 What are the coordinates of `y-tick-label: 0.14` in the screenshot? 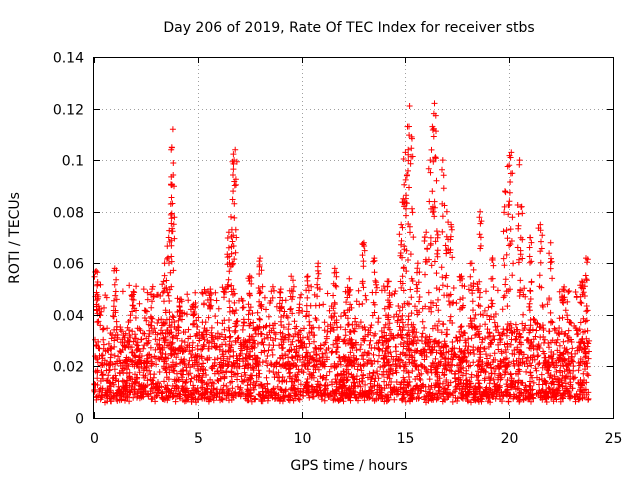 It's located at (68, 59).